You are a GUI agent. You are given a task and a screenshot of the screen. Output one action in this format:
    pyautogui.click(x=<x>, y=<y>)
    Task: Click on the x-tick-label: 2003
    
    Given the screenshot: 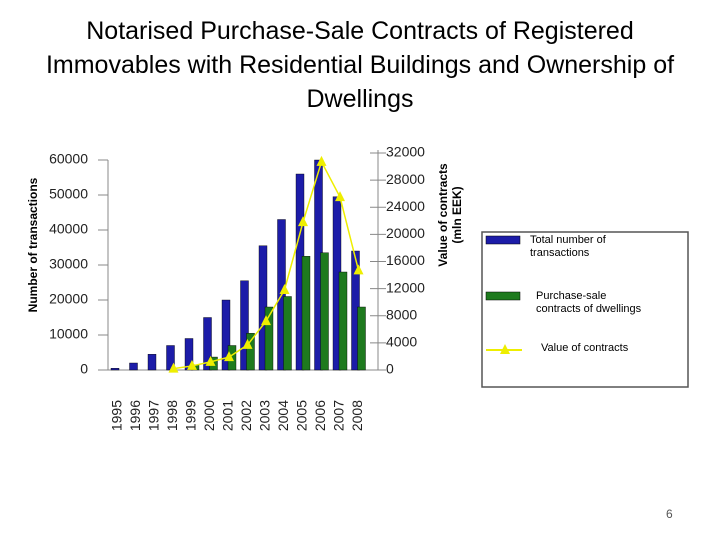 What is the action you would take?
    pyautogui.click(x=265, y=415)
    